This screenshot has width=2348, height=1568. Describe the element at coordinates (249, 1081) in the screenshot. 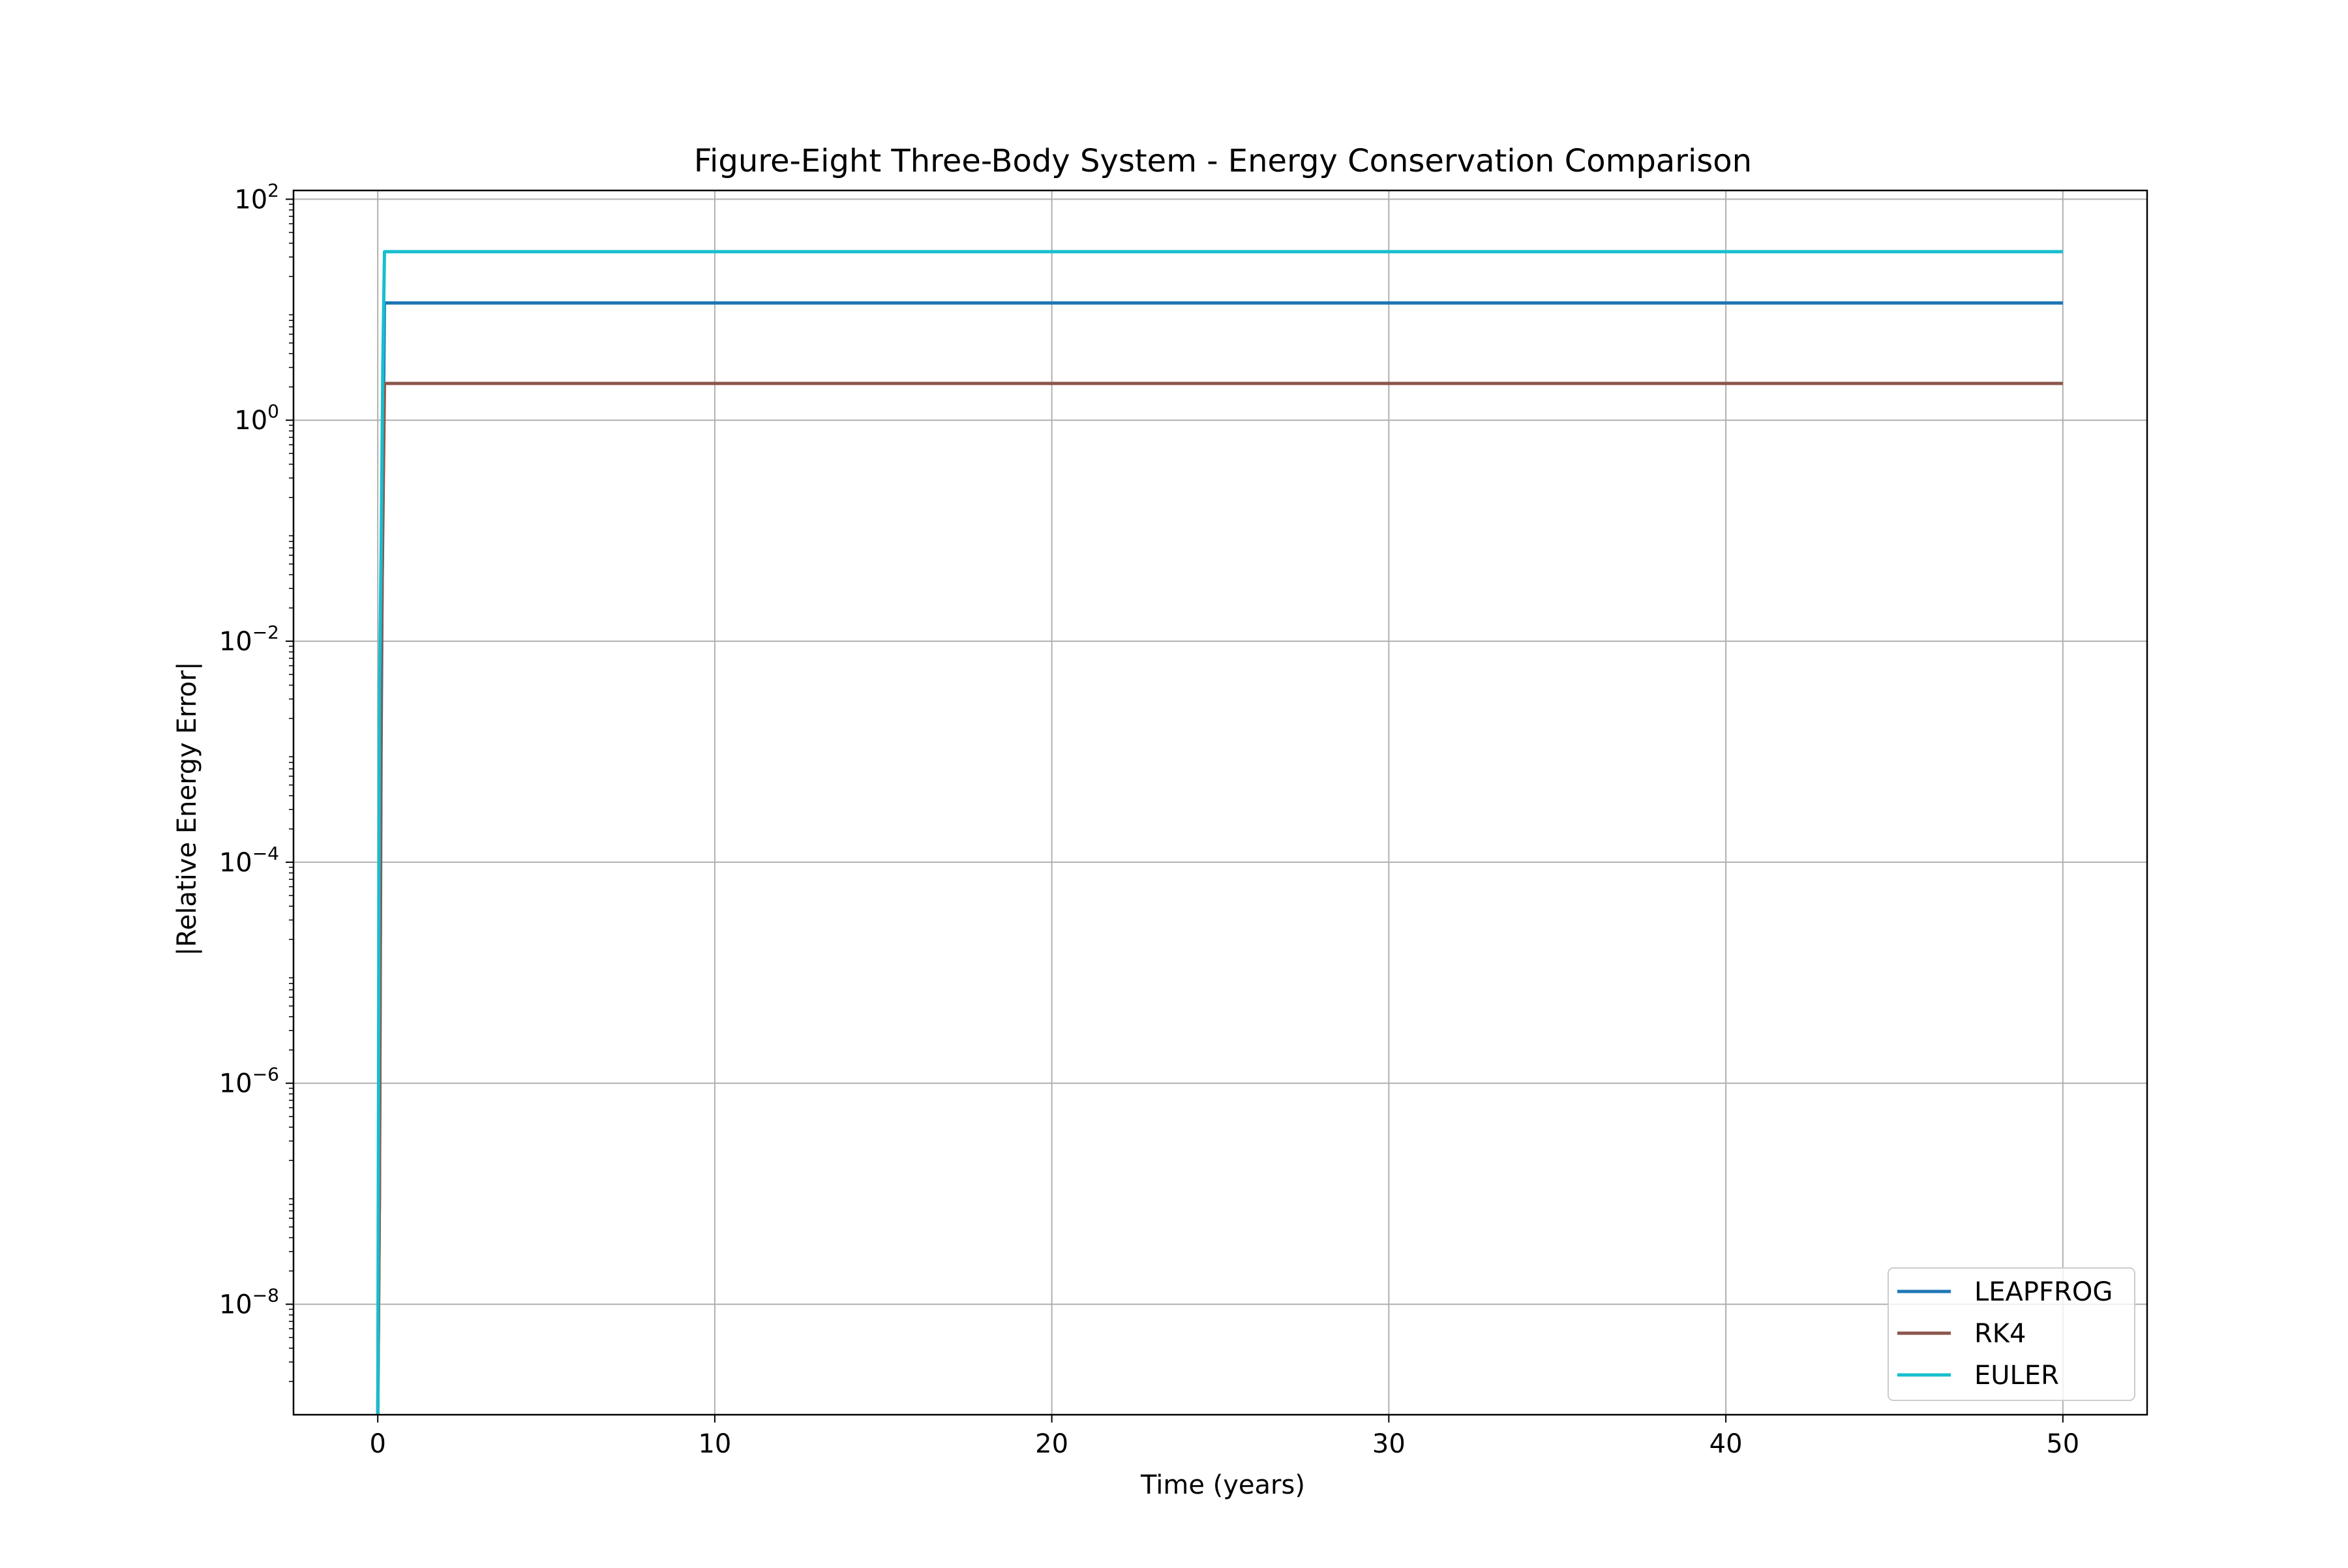

I see `y-tick-label: 10⁻⁶` at that location.